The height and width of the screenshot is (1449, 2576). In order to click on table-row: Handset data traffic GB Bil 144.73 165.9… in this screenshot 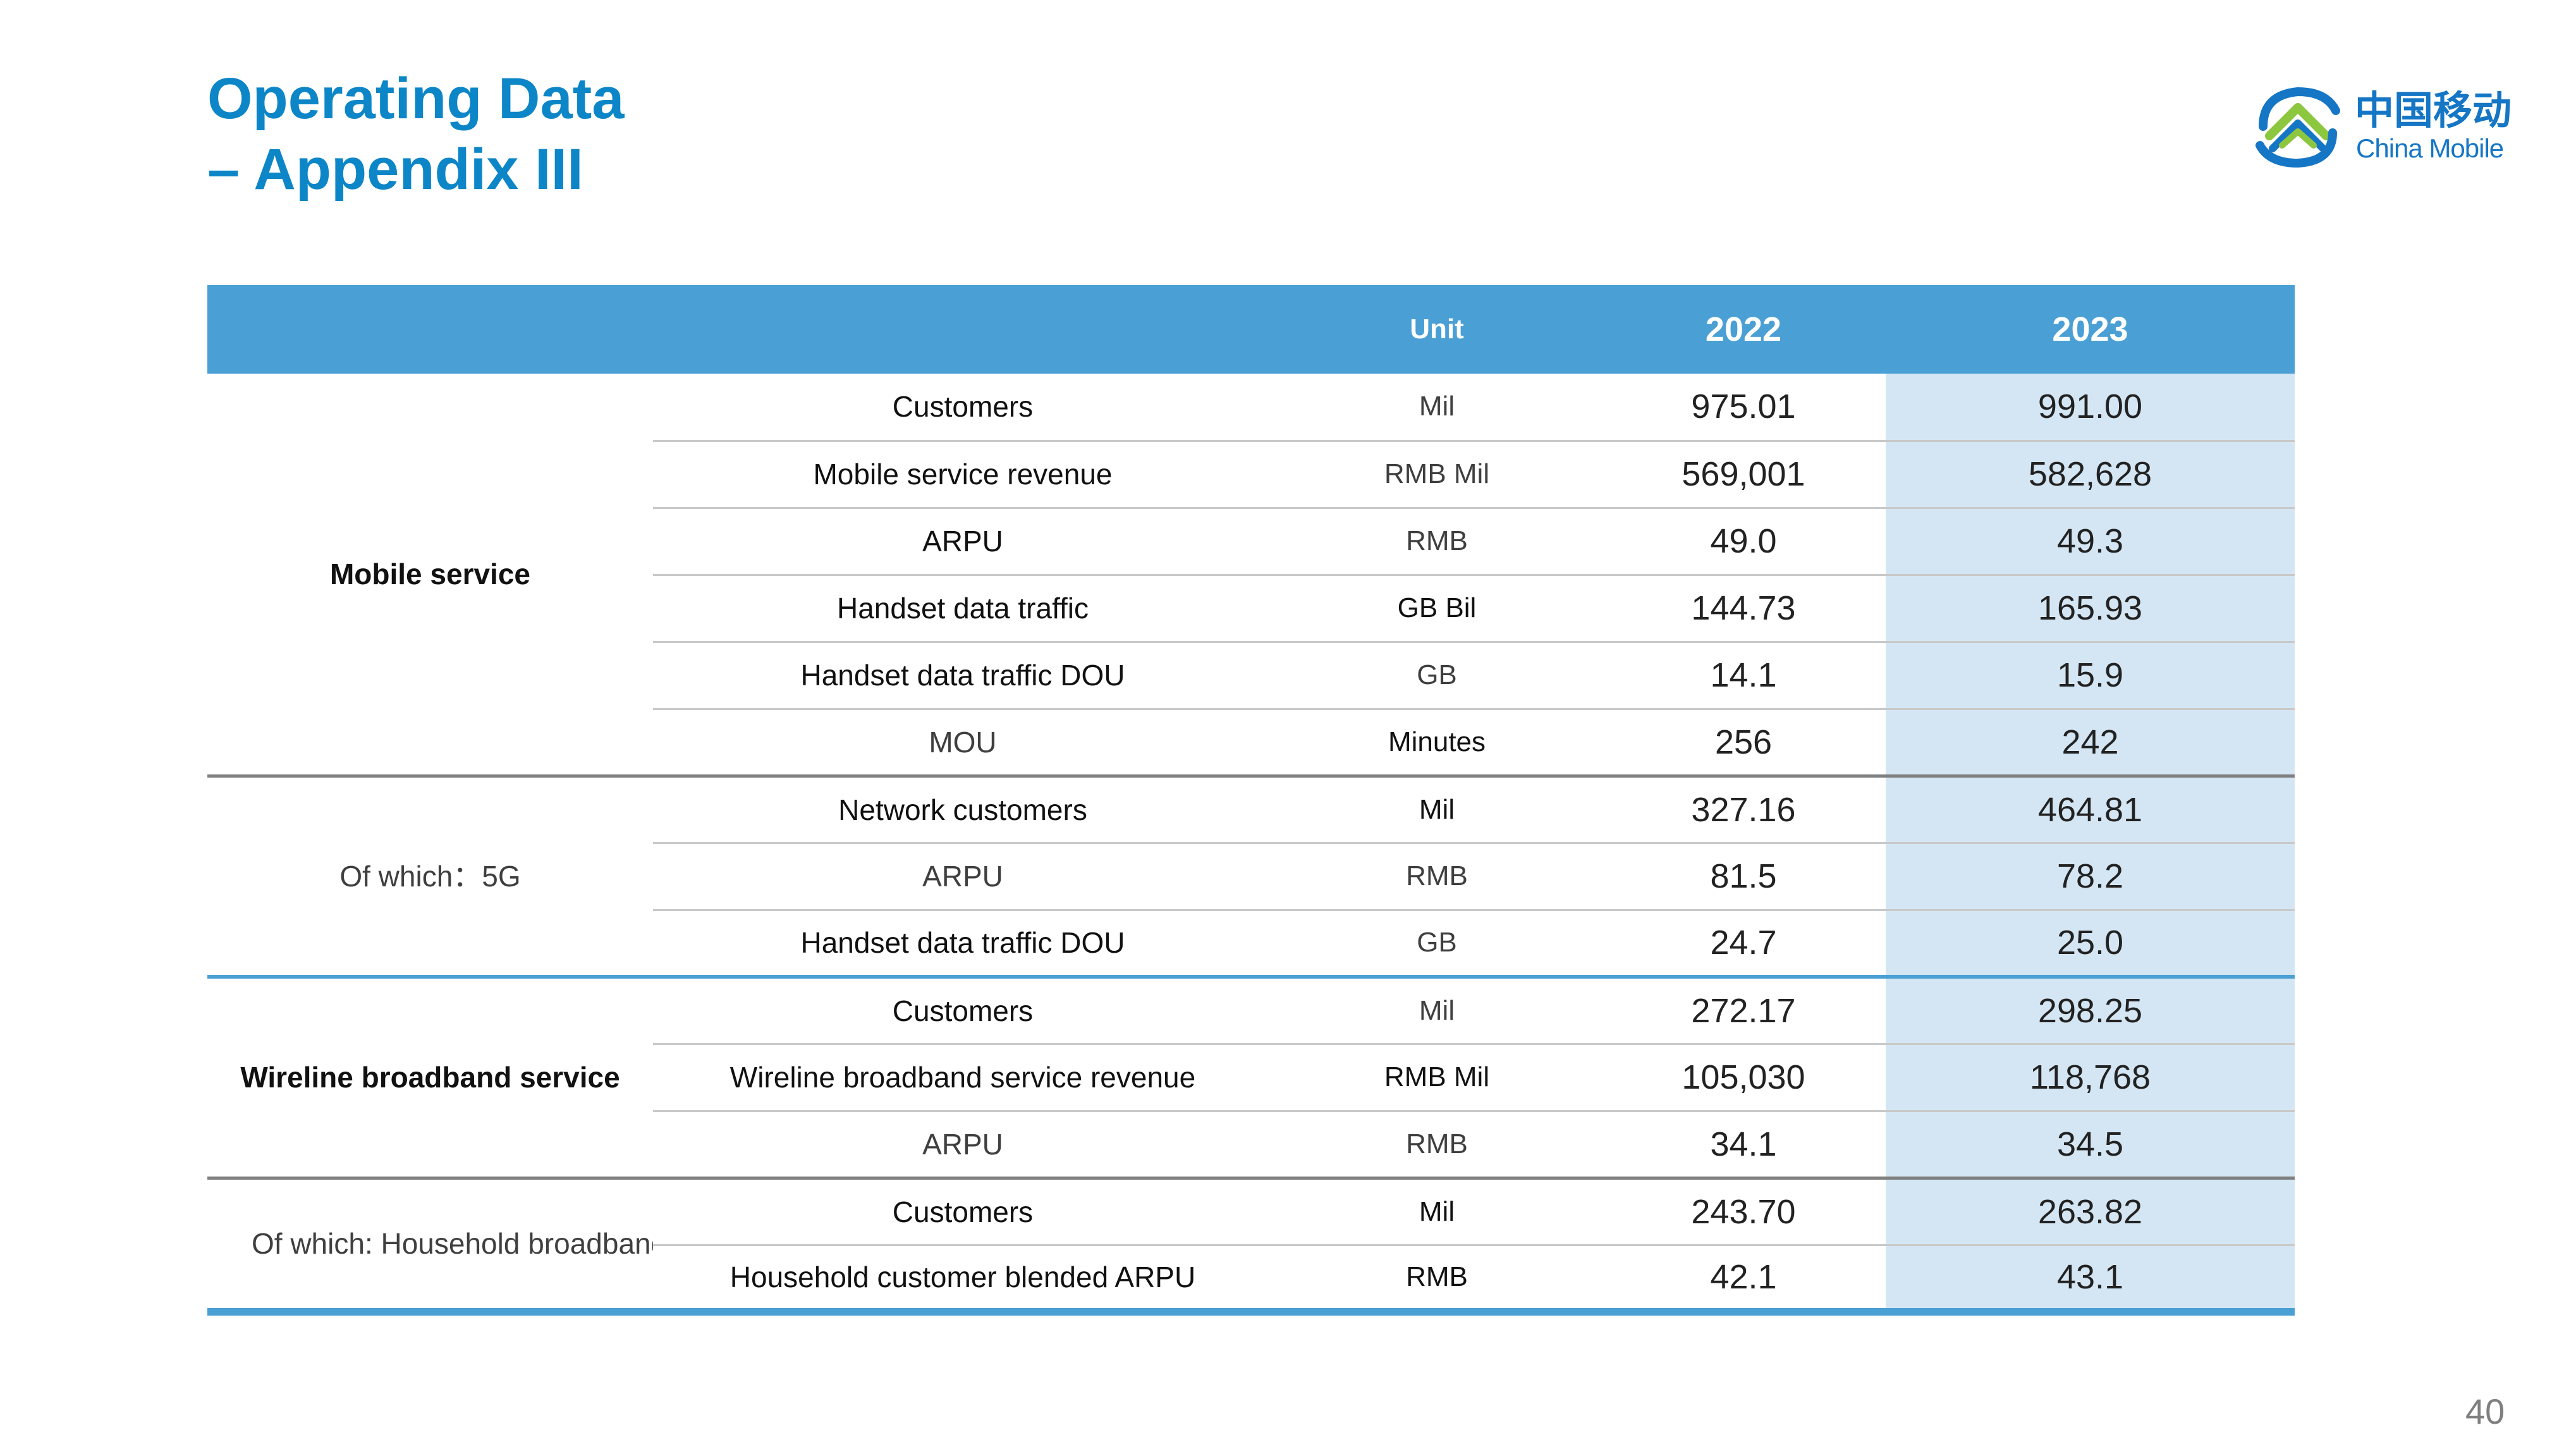, I will do `click(1251, 609)`.